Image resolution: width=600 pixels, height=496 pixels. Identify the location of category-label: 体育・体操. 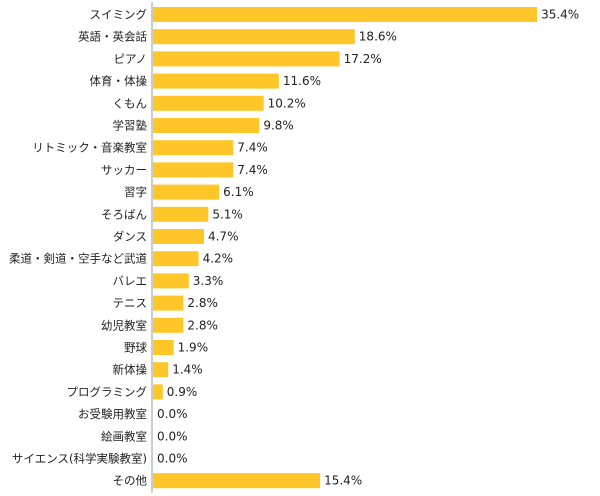
(119, 81).